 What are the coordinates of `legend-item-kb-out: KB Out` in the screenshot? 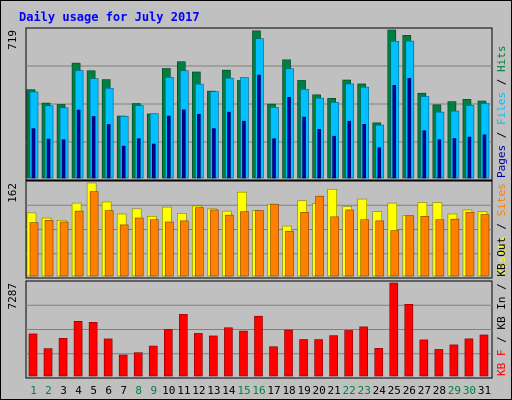 It's located at (501, 257).